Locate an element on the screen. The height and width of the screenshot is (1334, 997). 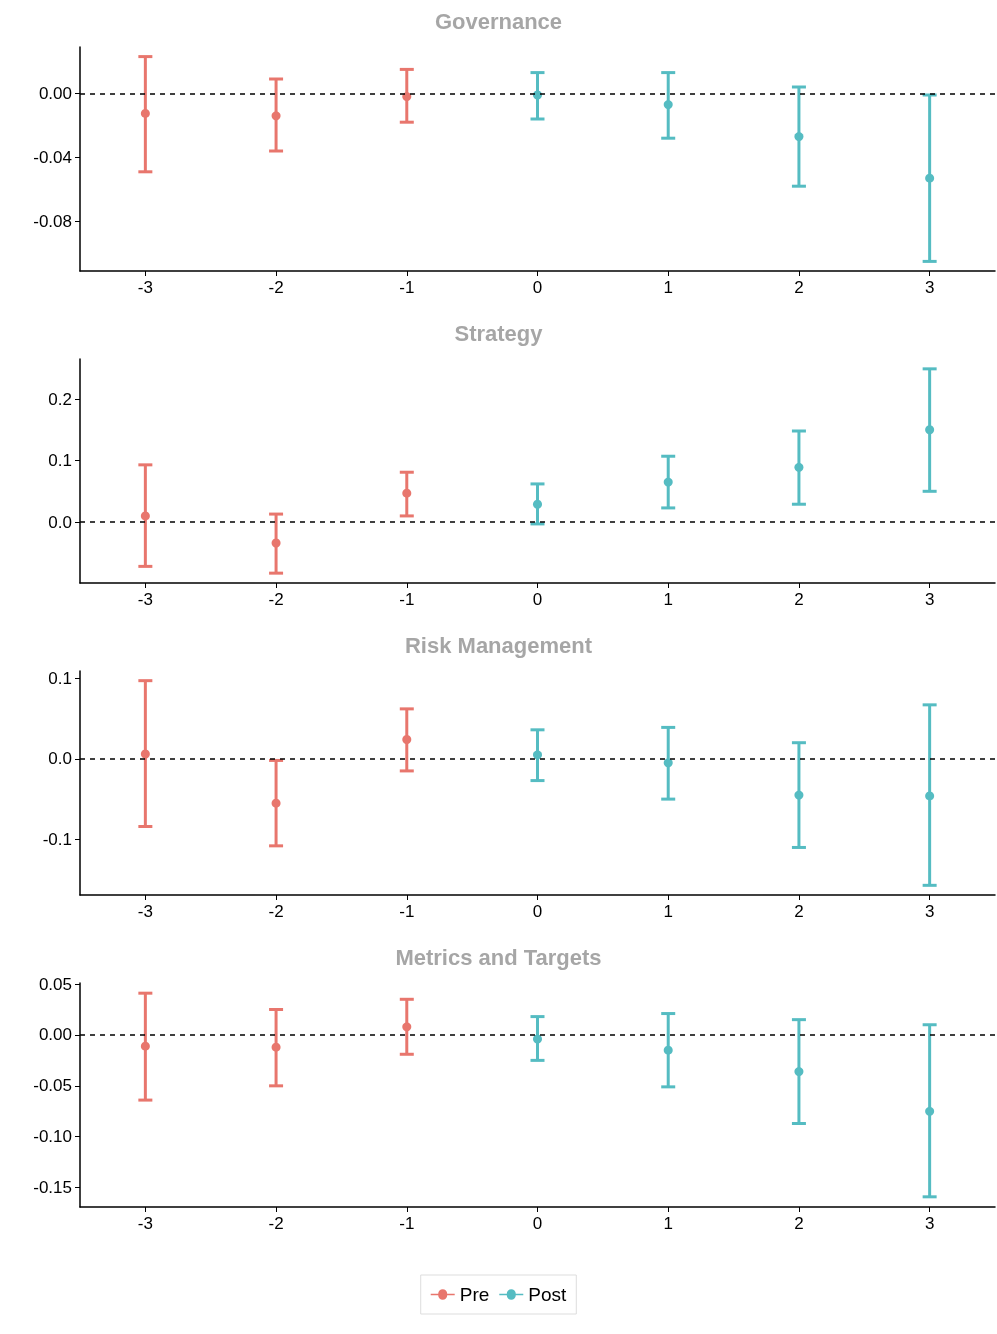
chart-title: Risk Management is located at coordinates (498, 645).